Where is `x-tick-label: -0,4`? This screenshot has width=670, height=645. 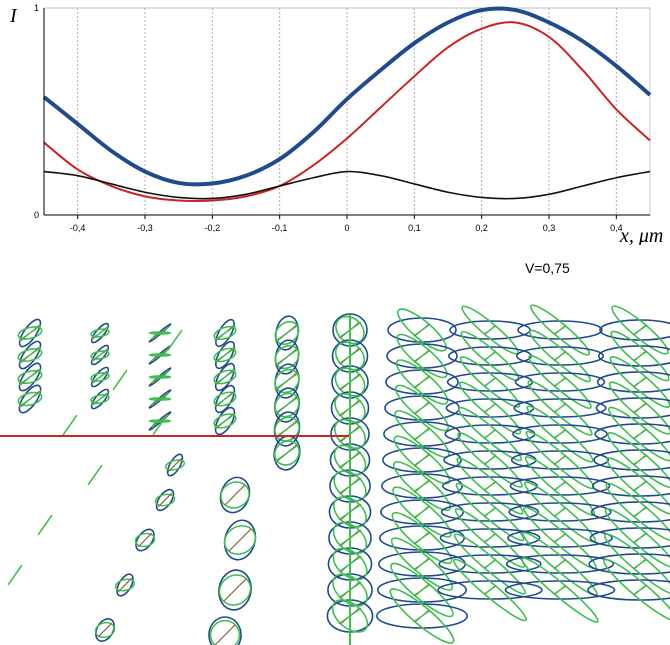
x-tick-label: -0,4 is located at coordinates (78, 228).